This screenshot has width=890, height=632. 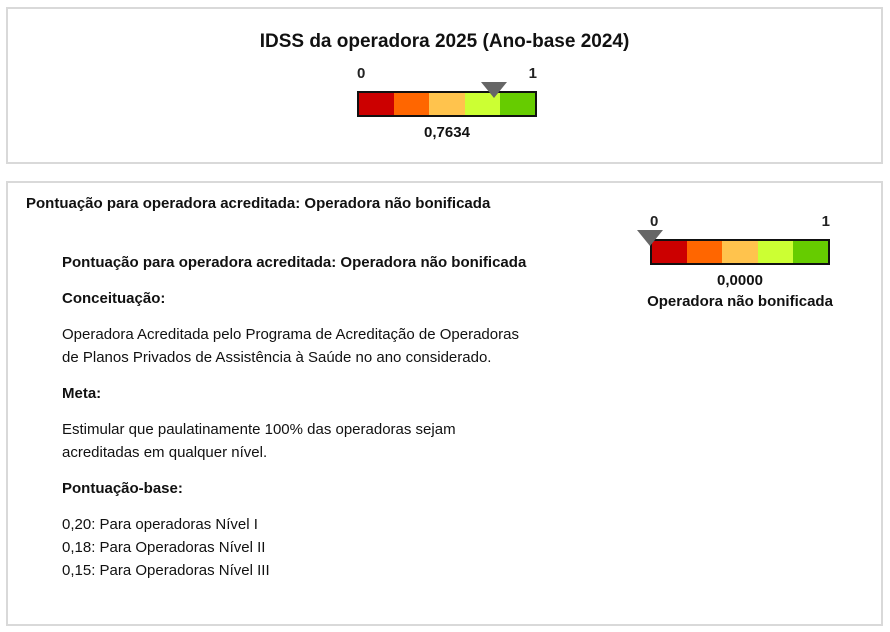 What do you see at coordinates (122, 488) in the screenshot?
I see `base-title: Pontuação-base:` at bounding box center [122, 488].